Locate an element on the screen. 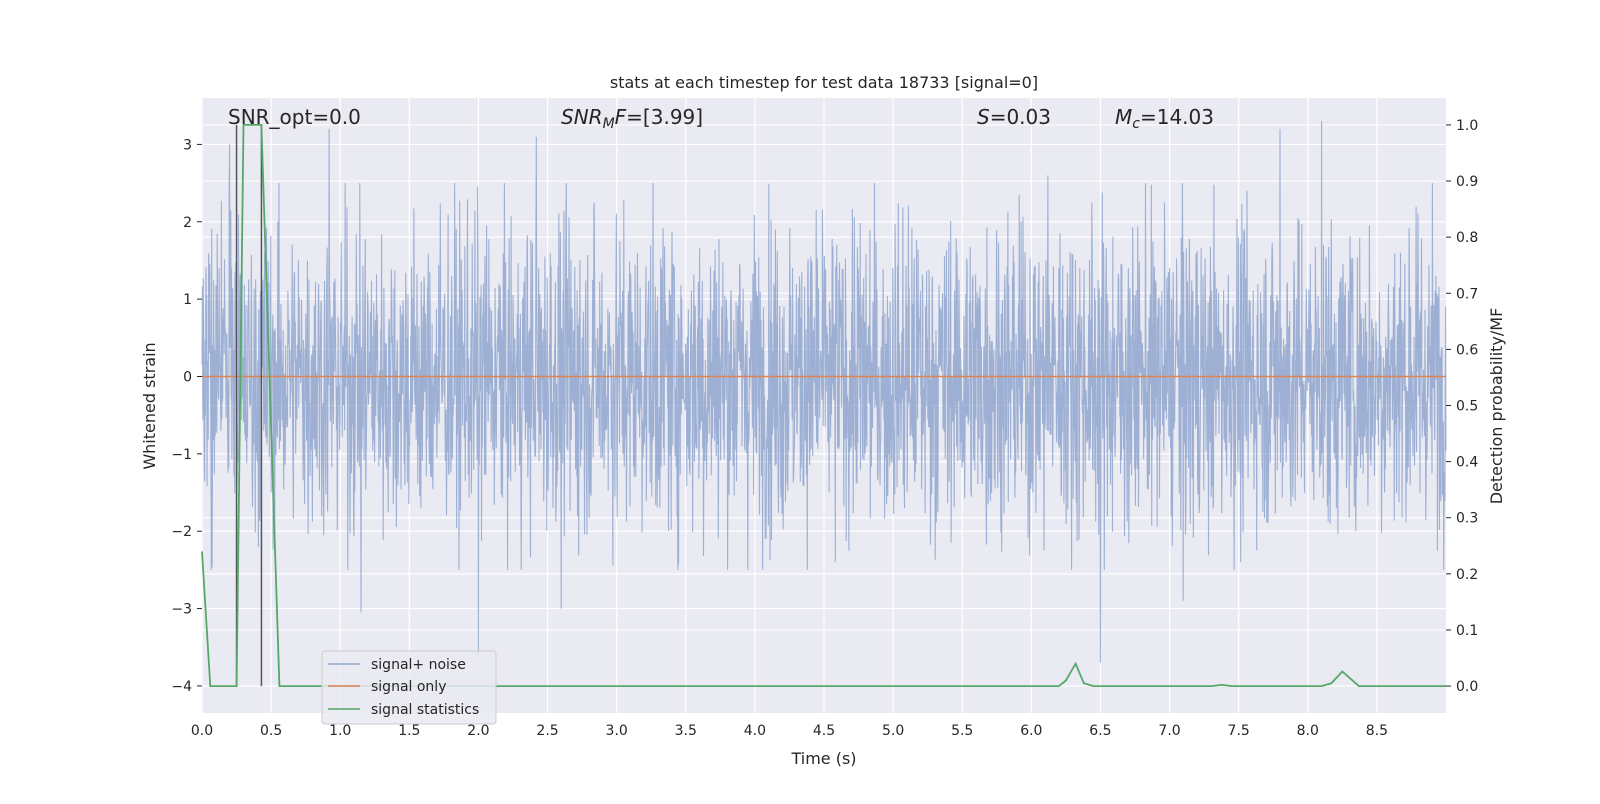 The image size is (1600, 804). x-tick-label: 4.0 is located at coordinates (755, 731).